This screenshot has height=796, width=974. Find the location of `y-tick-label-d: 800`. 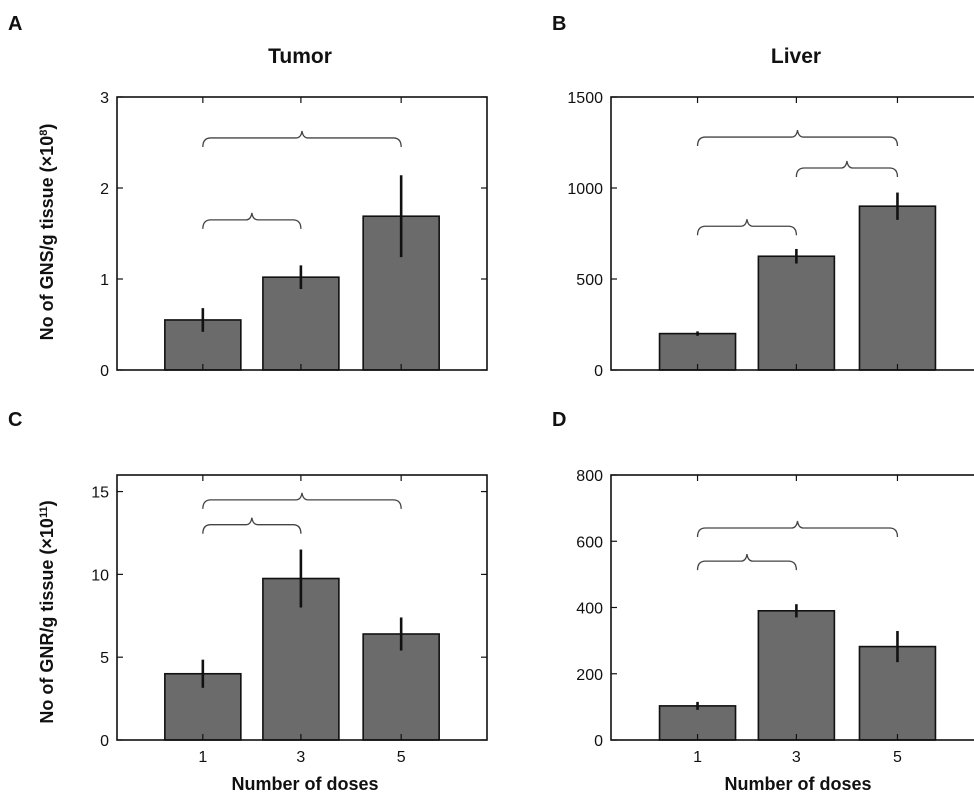

y-tick-label-d: 800 is located at coordinates (589, 476).